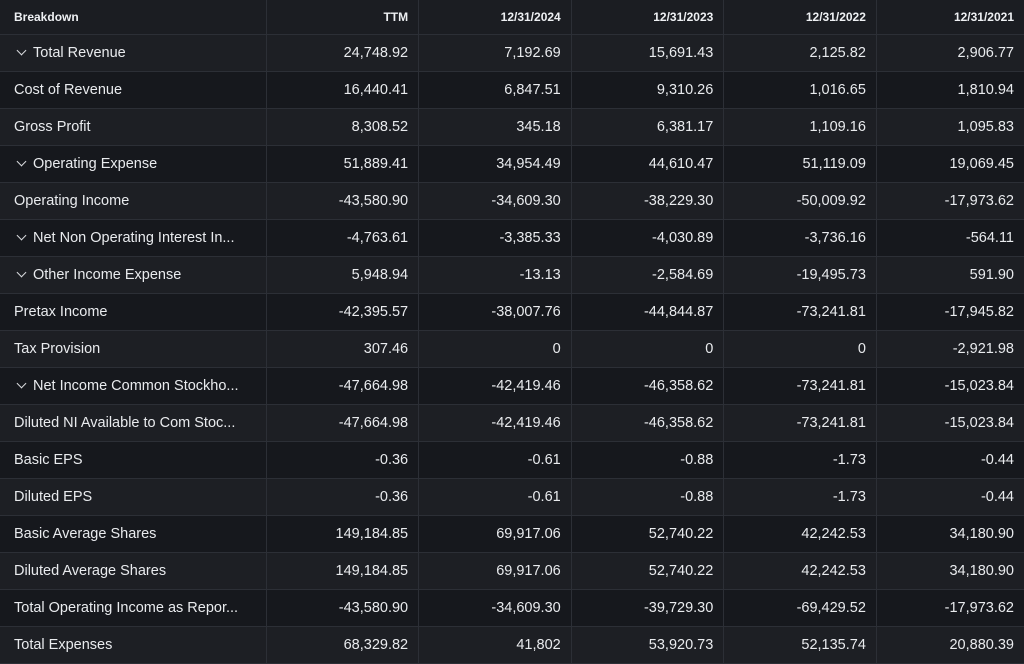 Image resolution: width=1024 pixels, height=664 pixels. I want to click on value-cell: 5,948.94, so click(343, 275).